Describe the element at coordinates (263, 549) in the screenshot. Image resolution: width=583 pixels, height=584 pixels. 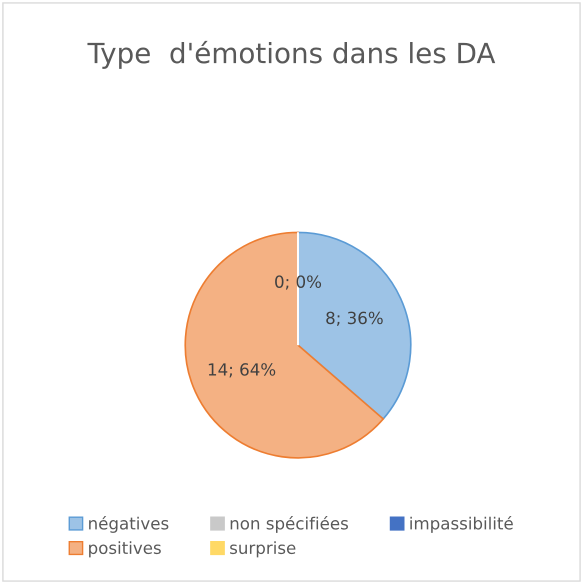
I see `legend-label: surprise` at that location.